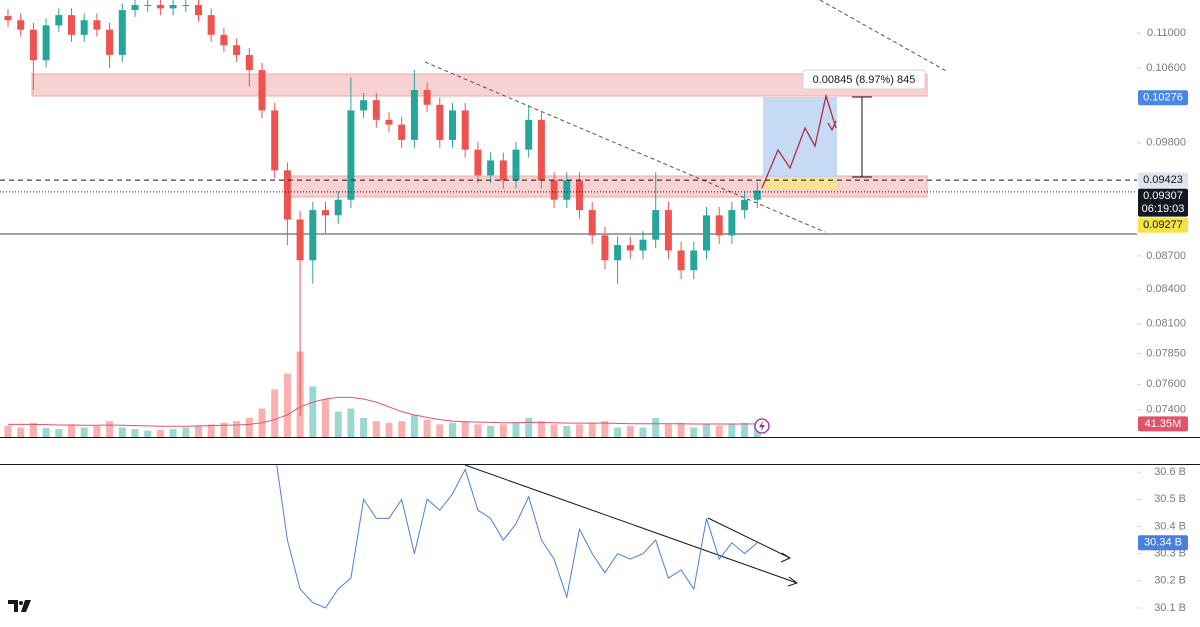 The image size is (1200, 627). Describe the element at coordinates (1166, 324) in the screenshot. I see `y-tick-label: 0.08100` at that location.